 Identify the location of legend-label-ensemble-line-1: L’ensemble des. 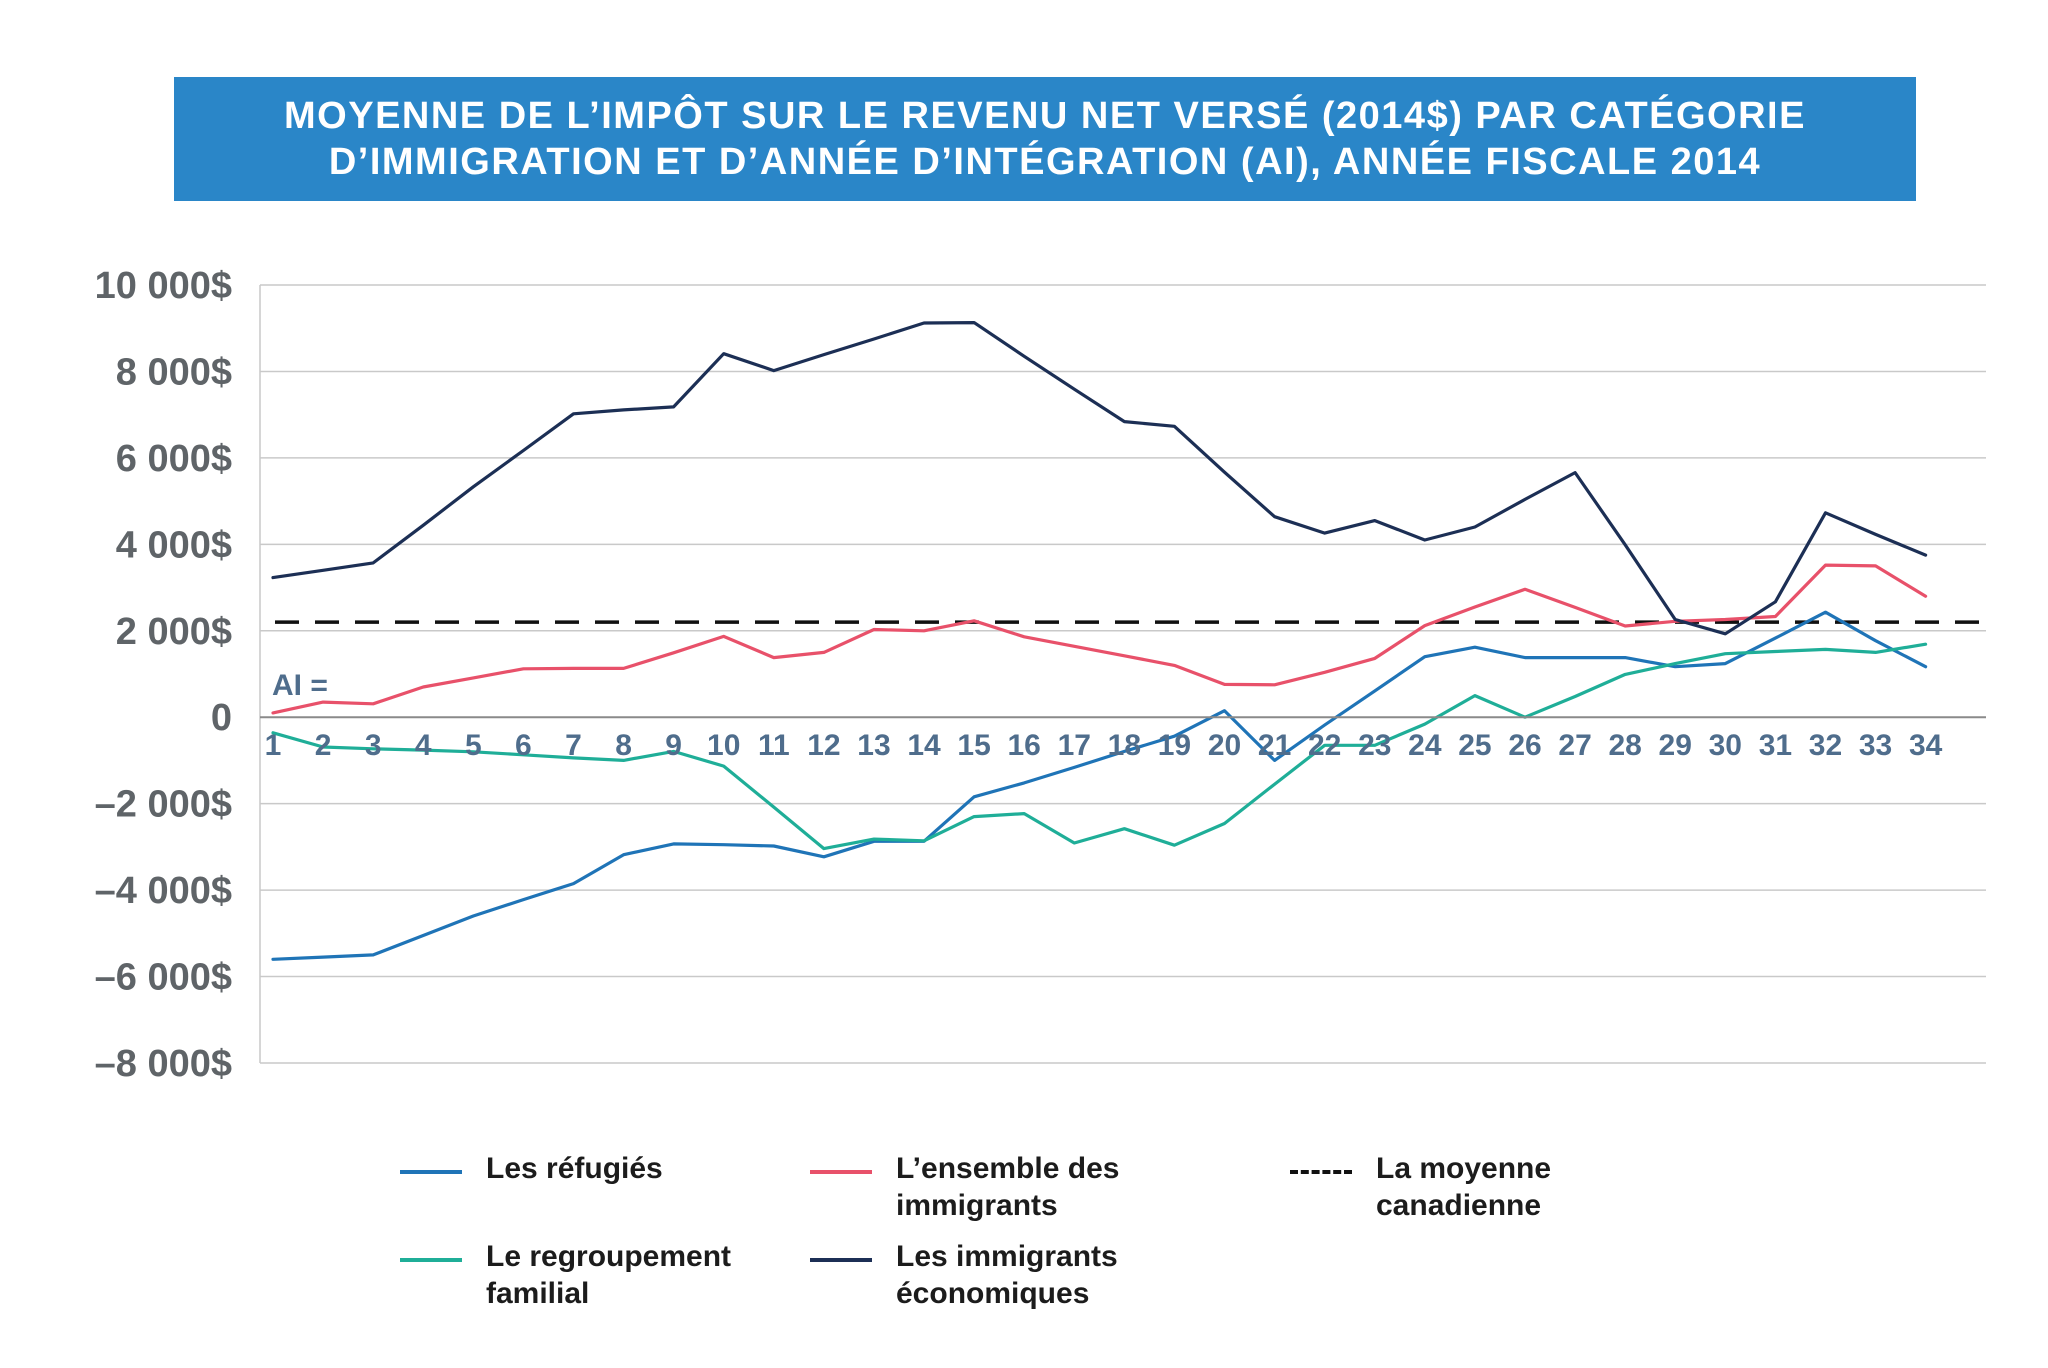
(1008, 1168).